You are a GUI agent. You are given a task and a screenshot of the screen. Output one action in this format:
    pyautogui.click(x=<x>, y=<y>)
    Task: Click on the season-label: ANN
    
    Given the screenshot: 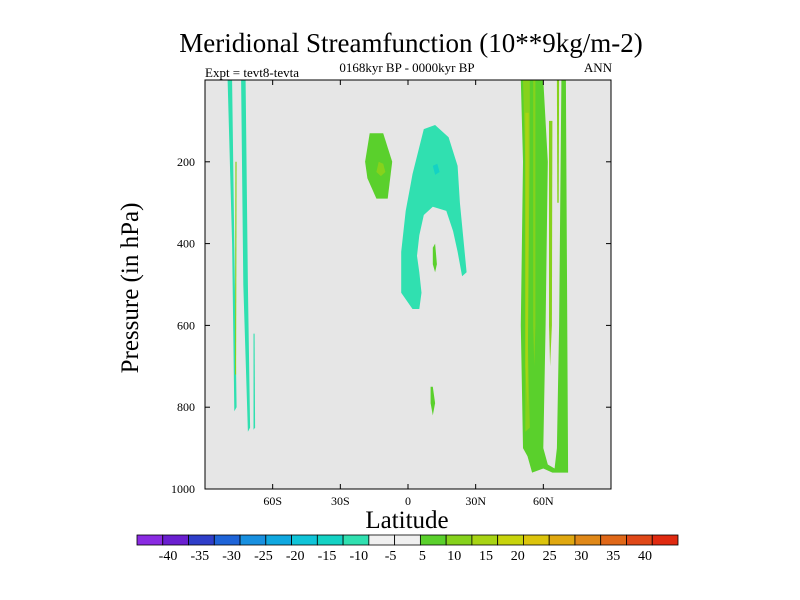 What is the action you would take?
    pyautogui.click(x=598, y=67)
    